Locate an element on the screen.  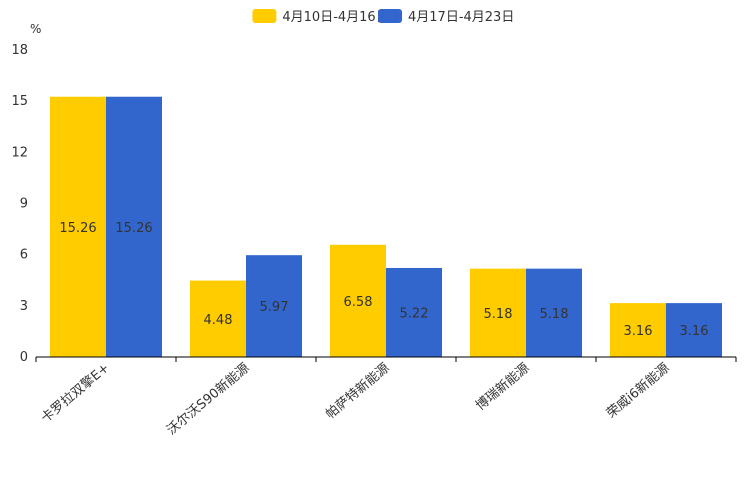
data-label: 6.58 is located at coordinates (358, 302).